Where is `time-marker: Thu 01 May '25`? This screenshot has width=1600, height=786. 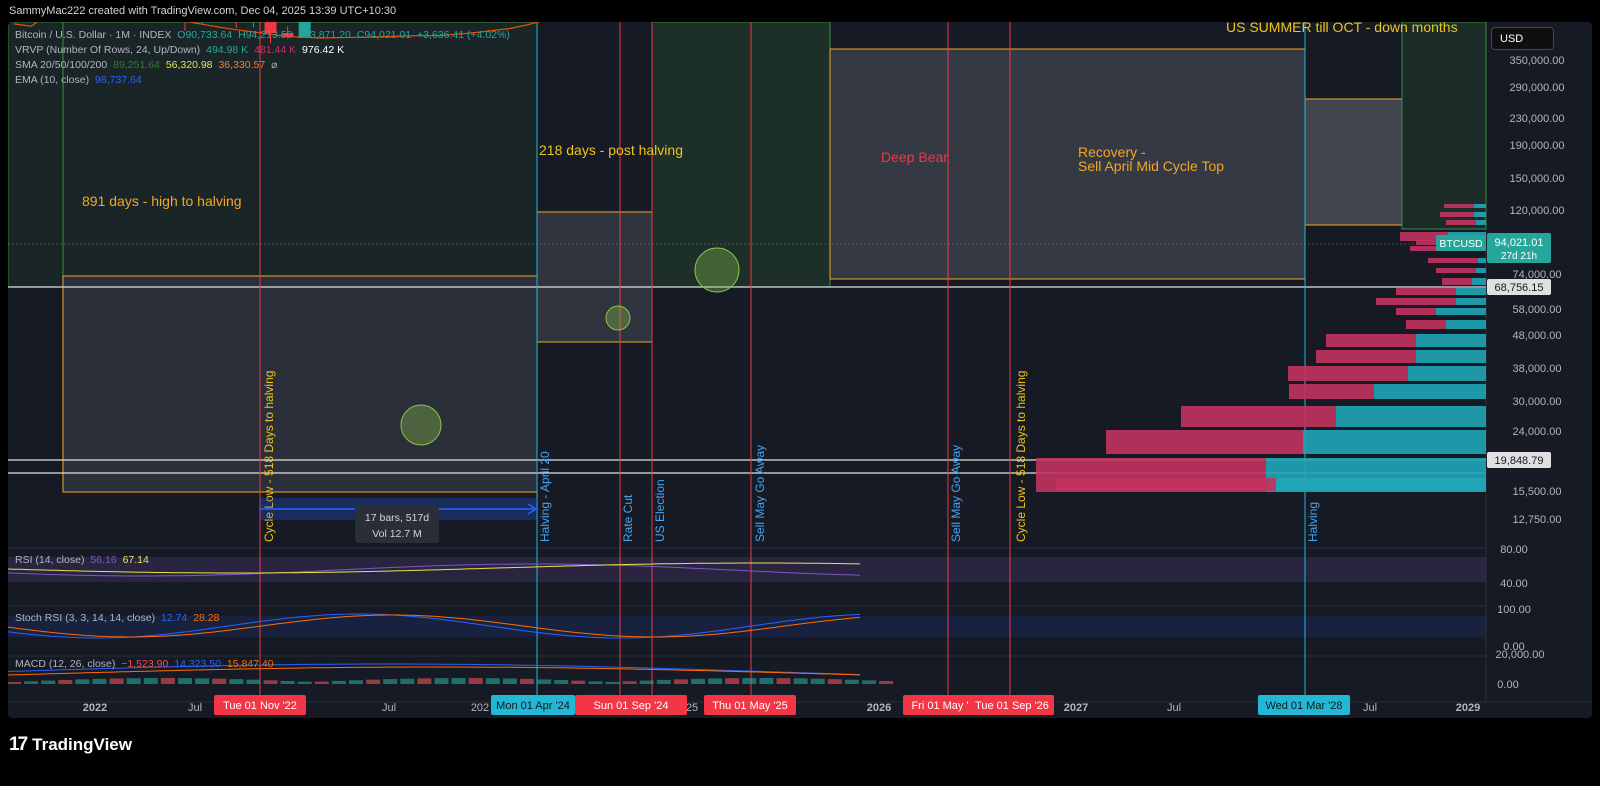
time-marker: Thu 01 May '25 is located at coordinates (749, 706).